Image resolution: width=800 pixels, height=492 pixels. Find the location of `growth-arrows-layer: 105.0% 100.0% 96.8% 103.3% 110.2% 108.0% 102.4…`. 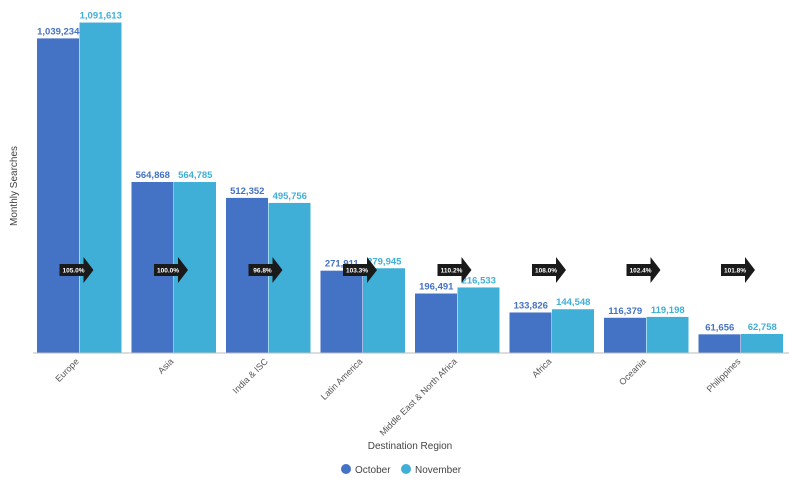

growth-arrows-layer: 105.0% 100.0% 96.8% 103.3% 110.2% 108.0% 102.4… is located at coordinates (407, 270).